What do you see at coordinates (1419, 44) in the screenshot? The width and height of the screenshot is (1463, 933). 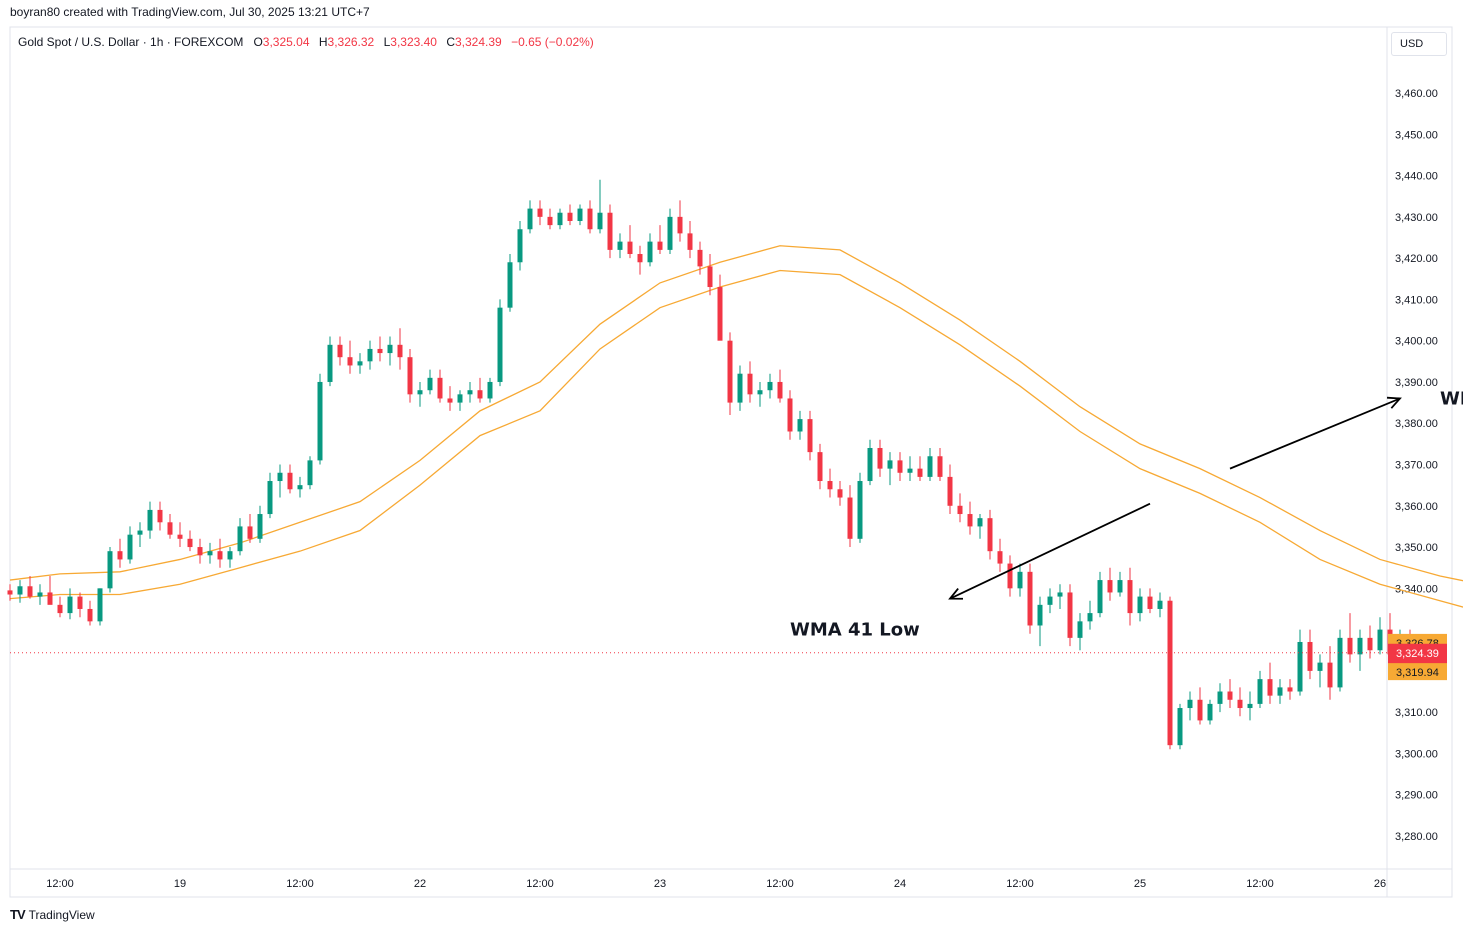 I see `currency-button: USD` at bounding box center [1419, 44].